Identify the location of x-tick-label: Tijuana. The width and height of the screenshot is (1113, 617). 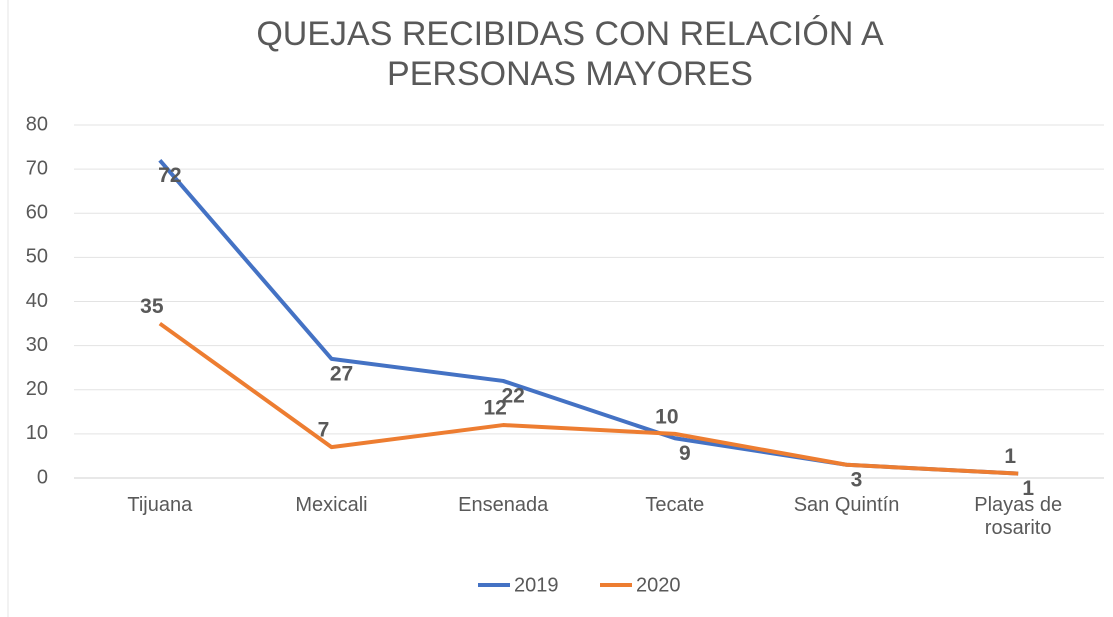
(160, 505).